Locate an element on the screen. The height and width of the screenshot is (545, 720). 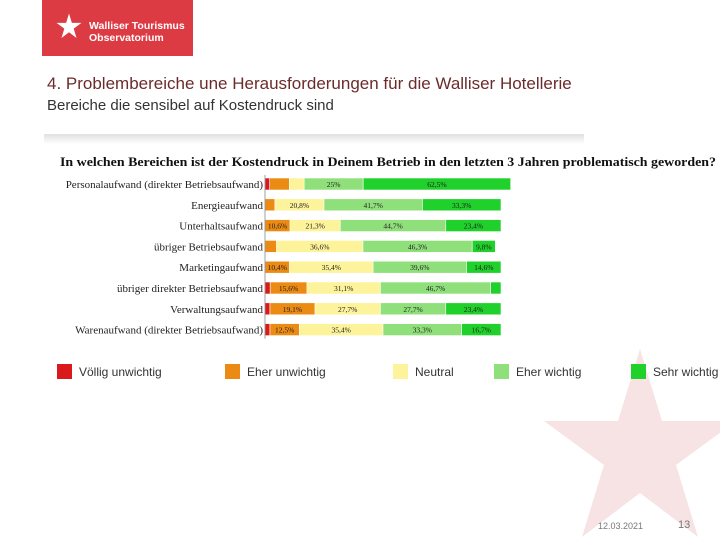
footer-date: 12.03.2021 is located at coordinates (621, 526).